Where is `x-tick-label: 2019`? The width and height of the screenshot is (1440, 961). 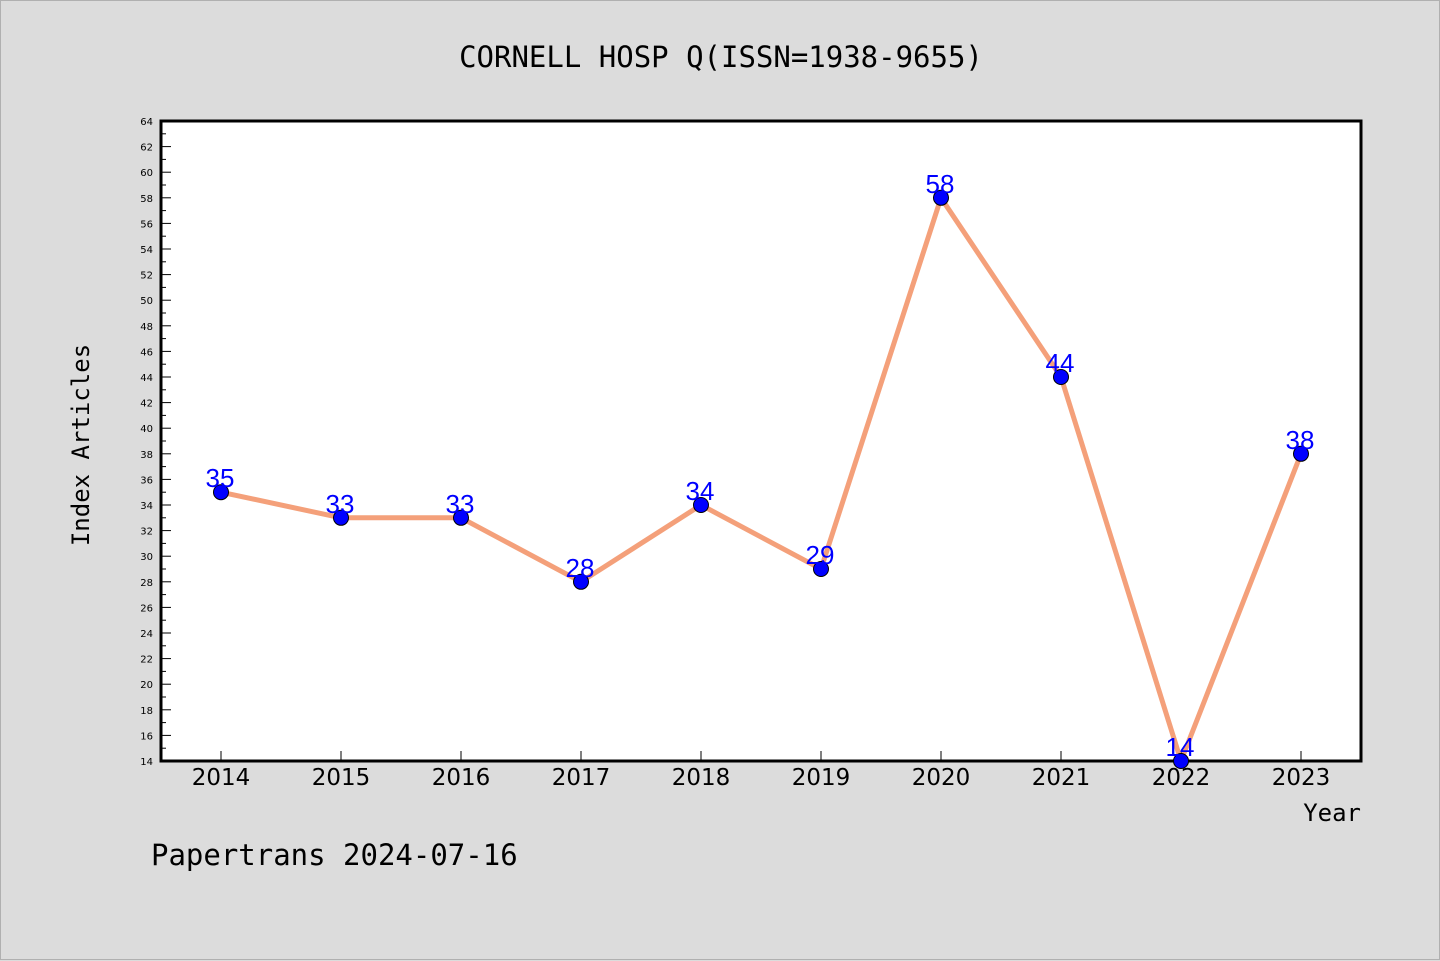 x-tick-label: 2019 is located at coordinates (821, 778).